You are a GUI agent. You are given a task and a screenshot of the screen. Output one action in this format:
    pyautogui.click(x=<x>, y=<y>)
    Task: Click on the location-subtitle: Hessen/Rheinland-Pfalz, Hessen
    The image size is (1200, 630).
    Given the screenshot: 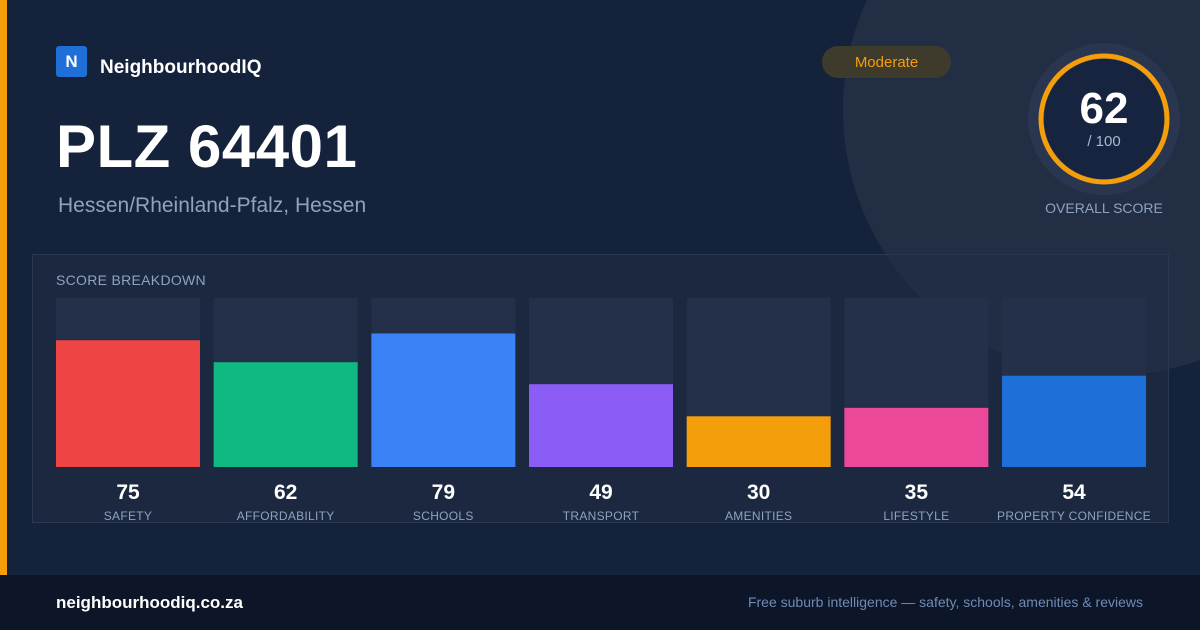 What is the action you would take?
    pyautogui.click(x=212, y=205)
    